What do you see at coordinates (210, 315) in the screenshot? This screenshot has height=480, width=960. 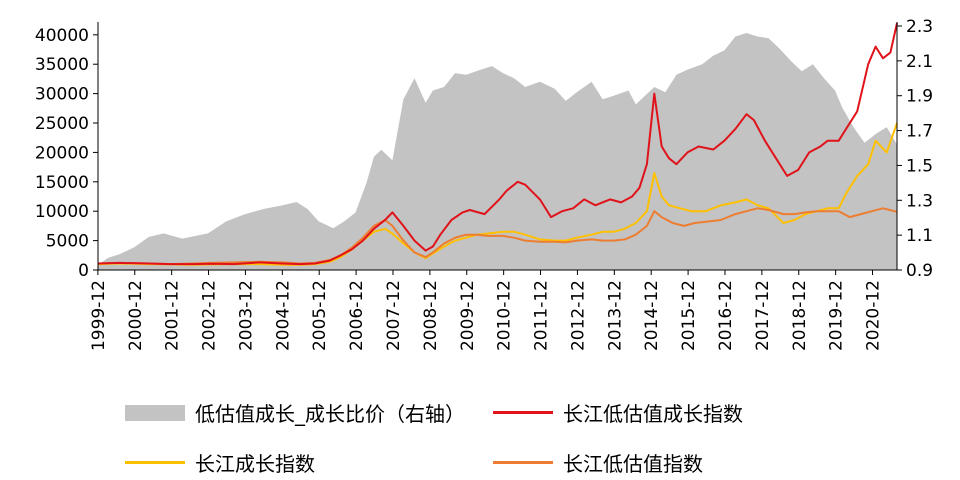 I see `x-tick-label: 2002-12` at bounding box center [210, 315].